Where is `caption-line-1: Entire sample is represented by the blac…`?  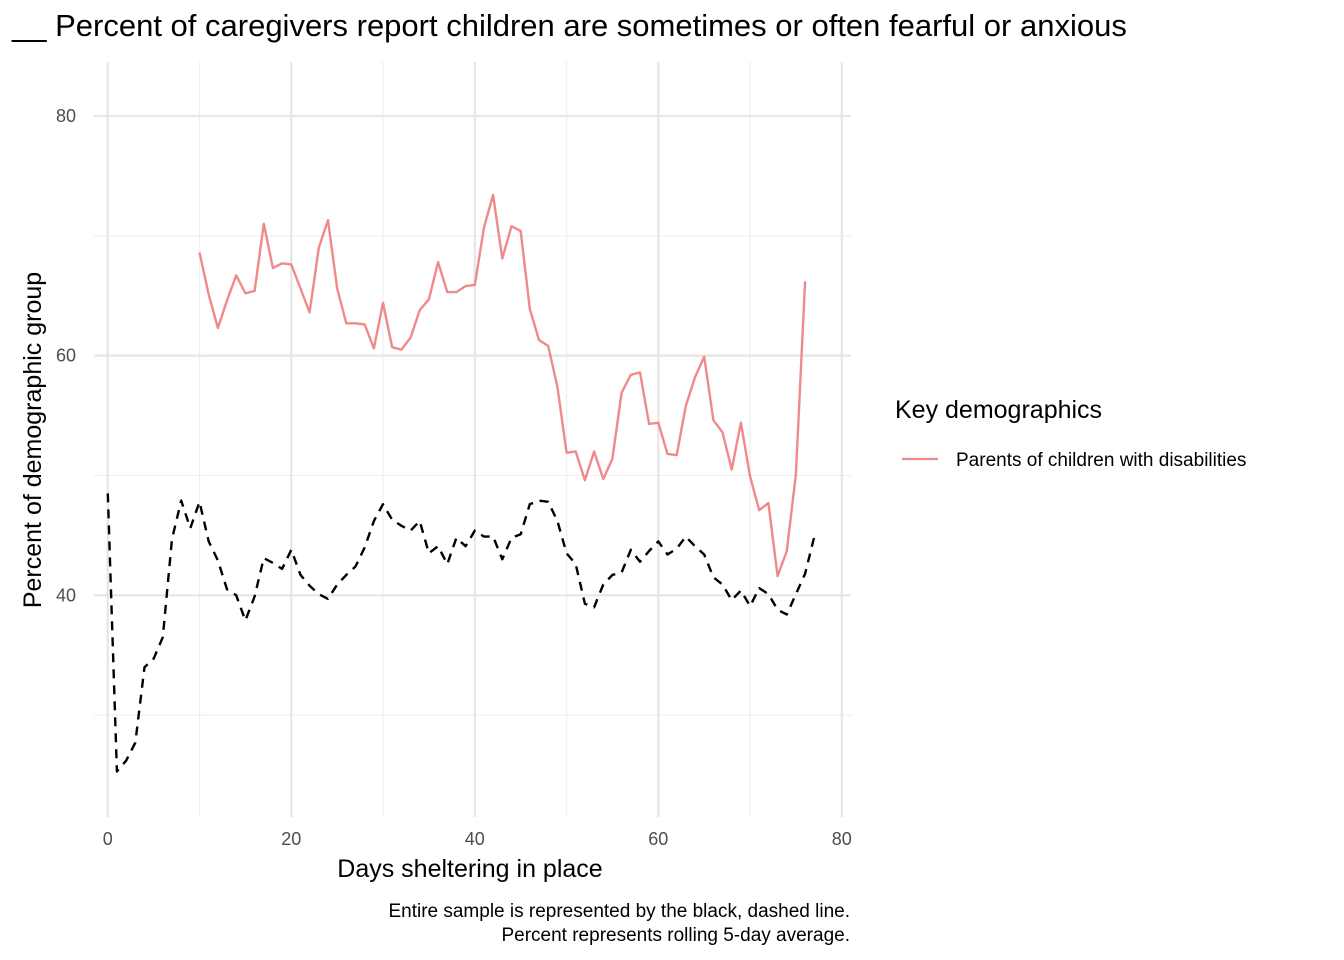
caption-line-1: Entire sample is represented by the blac… is located at coordinates (619, 911).